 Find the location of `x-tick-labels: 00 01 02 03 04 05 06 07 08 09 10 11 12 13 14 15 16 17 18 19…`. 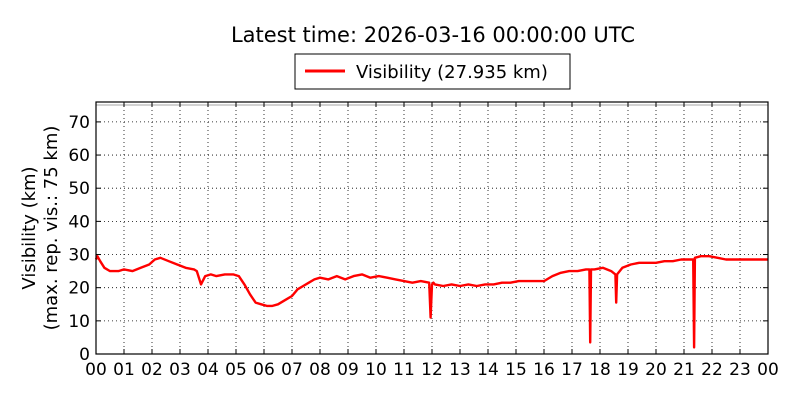

x-tick-labels: 00 01 02 03 04 05 06 07 08 09 10 11 12 13 14 15 16 17 18 19… is located at coordinates (432, 370).